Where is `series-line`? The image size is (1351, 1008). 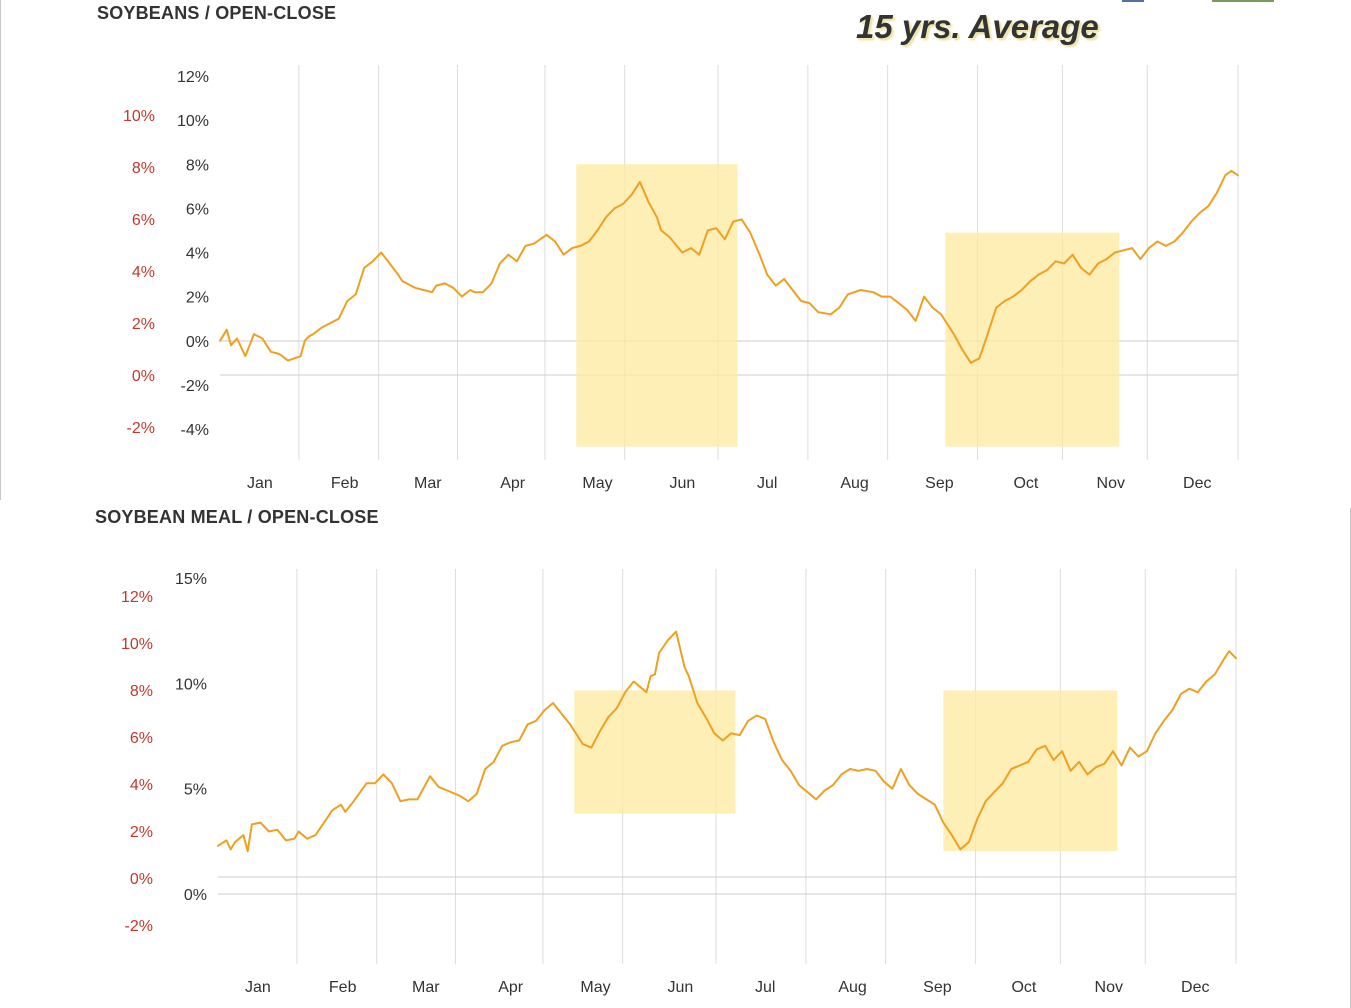
series-line is located at coordinates (729, 266).